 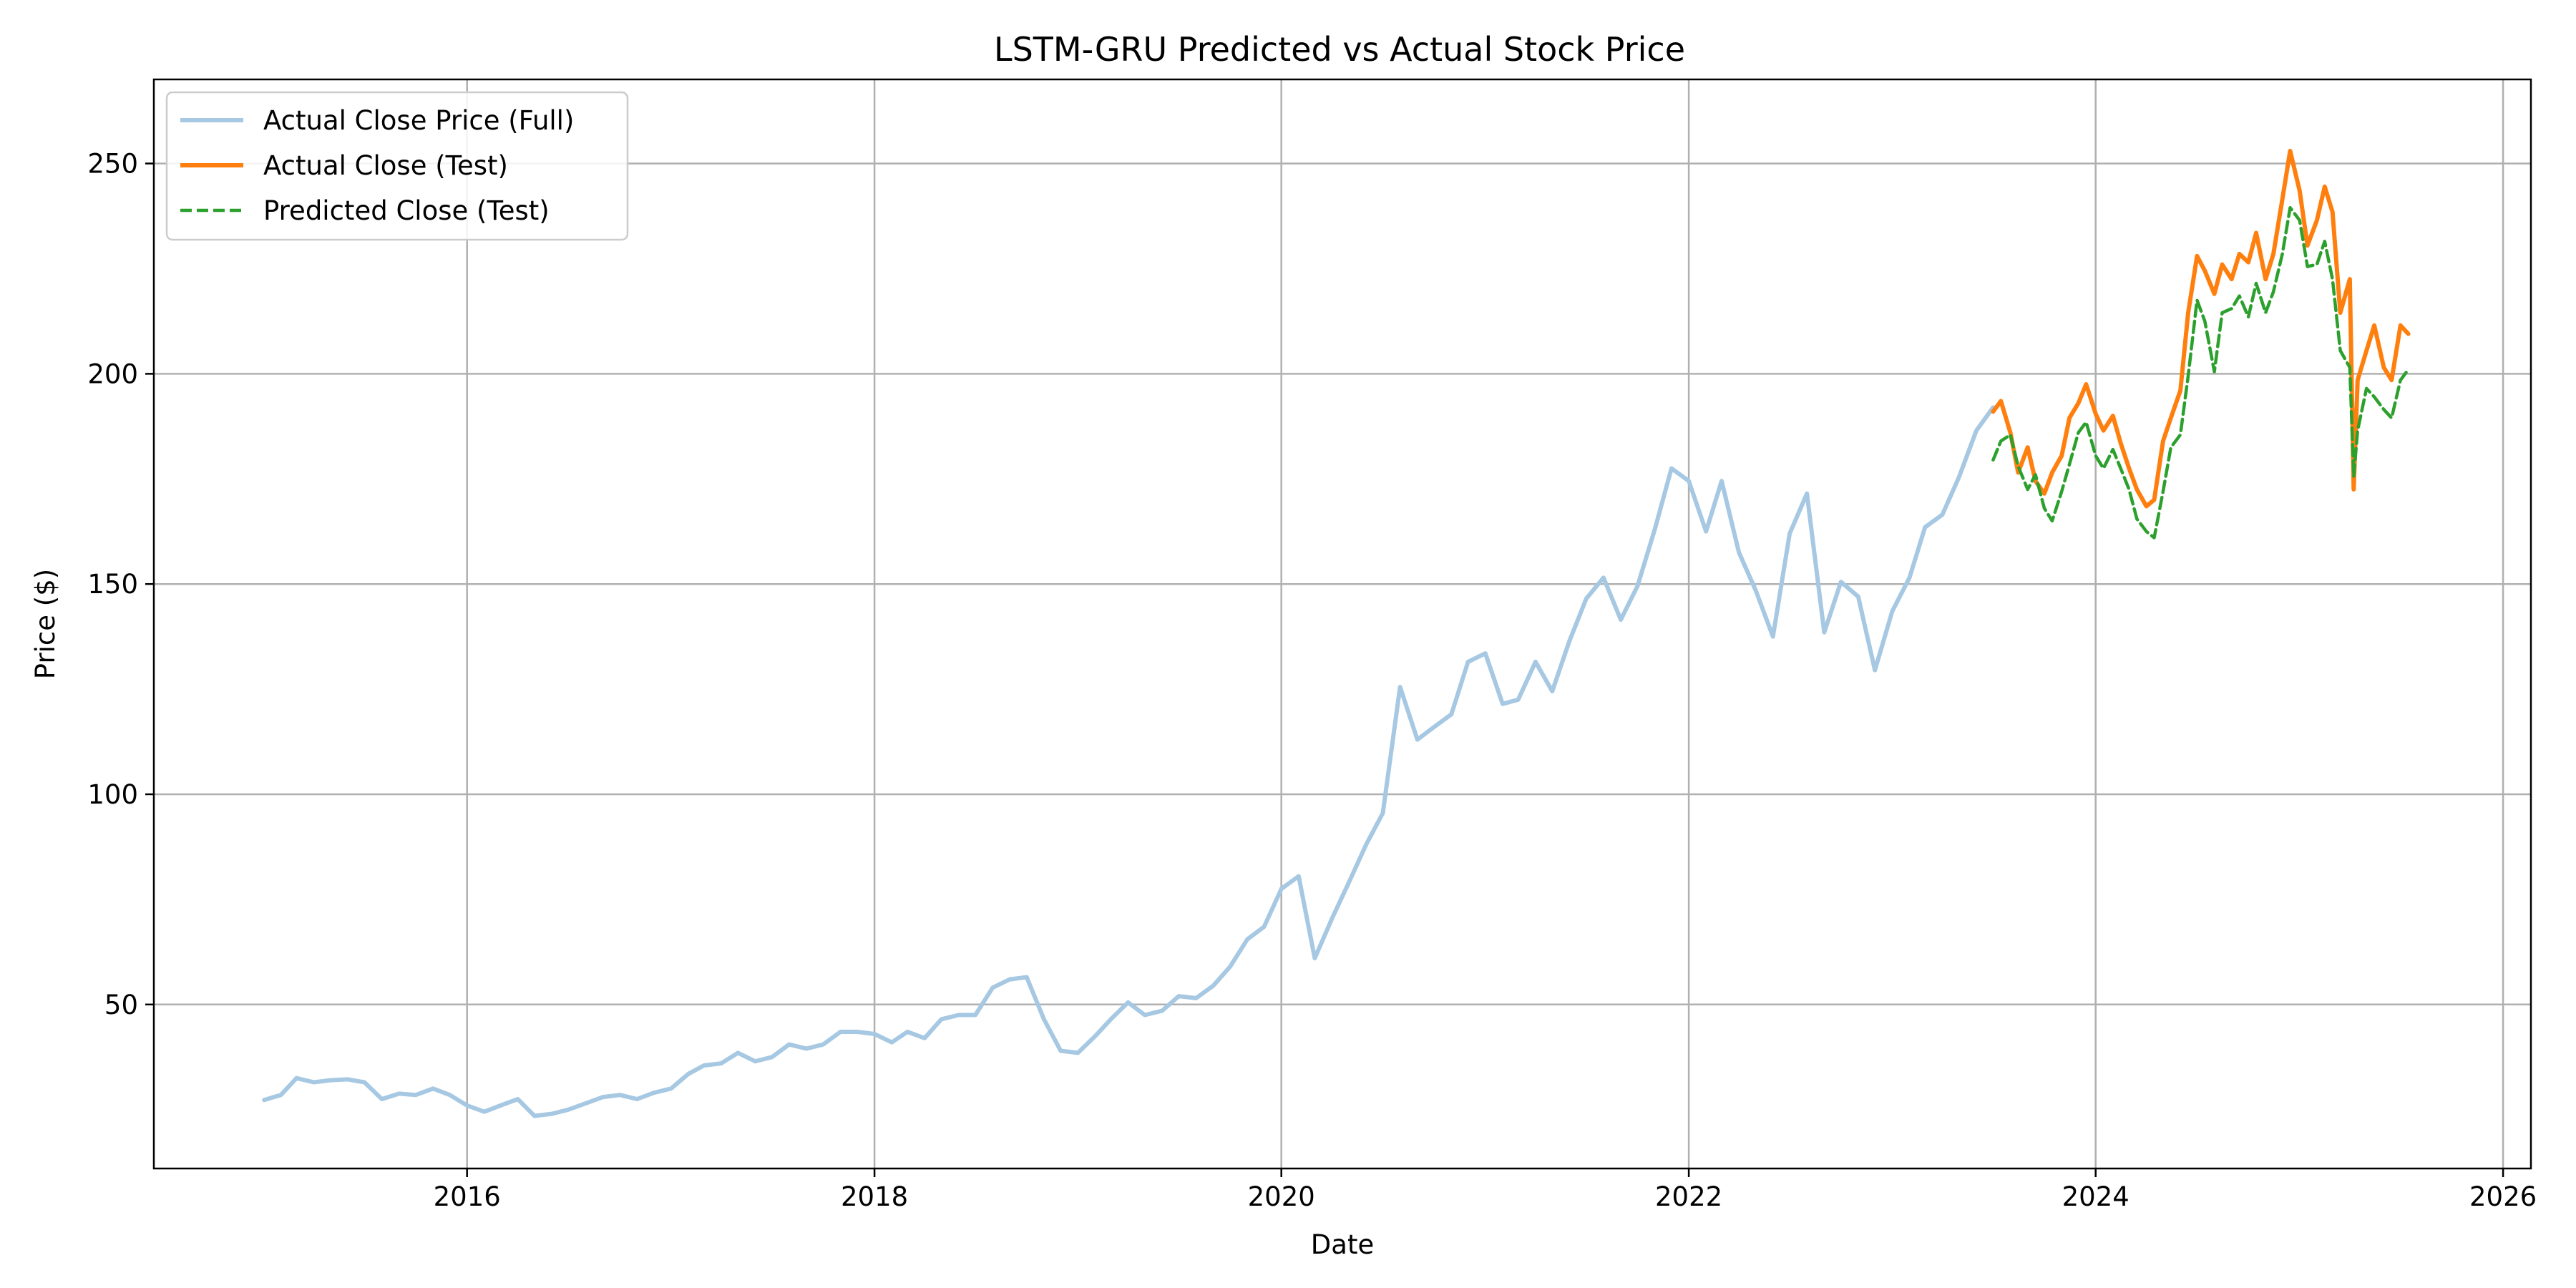 What do you see at coordinates (45, 624) in the screenshot?
I see `y-axis-label: Price ($)` at bounding box center [45, 624].